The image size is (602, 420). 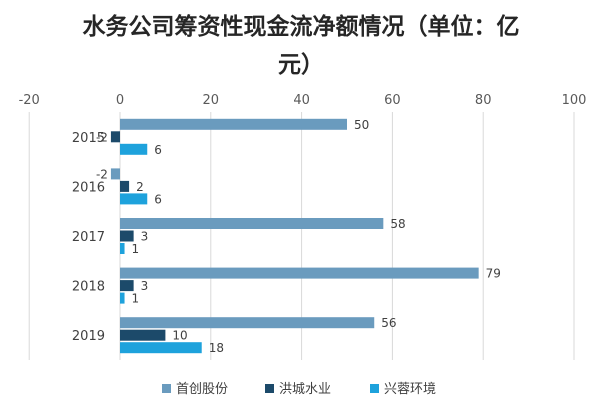 I want to click on y-axis-category-labels: 2015 2016 2017 2018 2019, so click(x=88, y=237).